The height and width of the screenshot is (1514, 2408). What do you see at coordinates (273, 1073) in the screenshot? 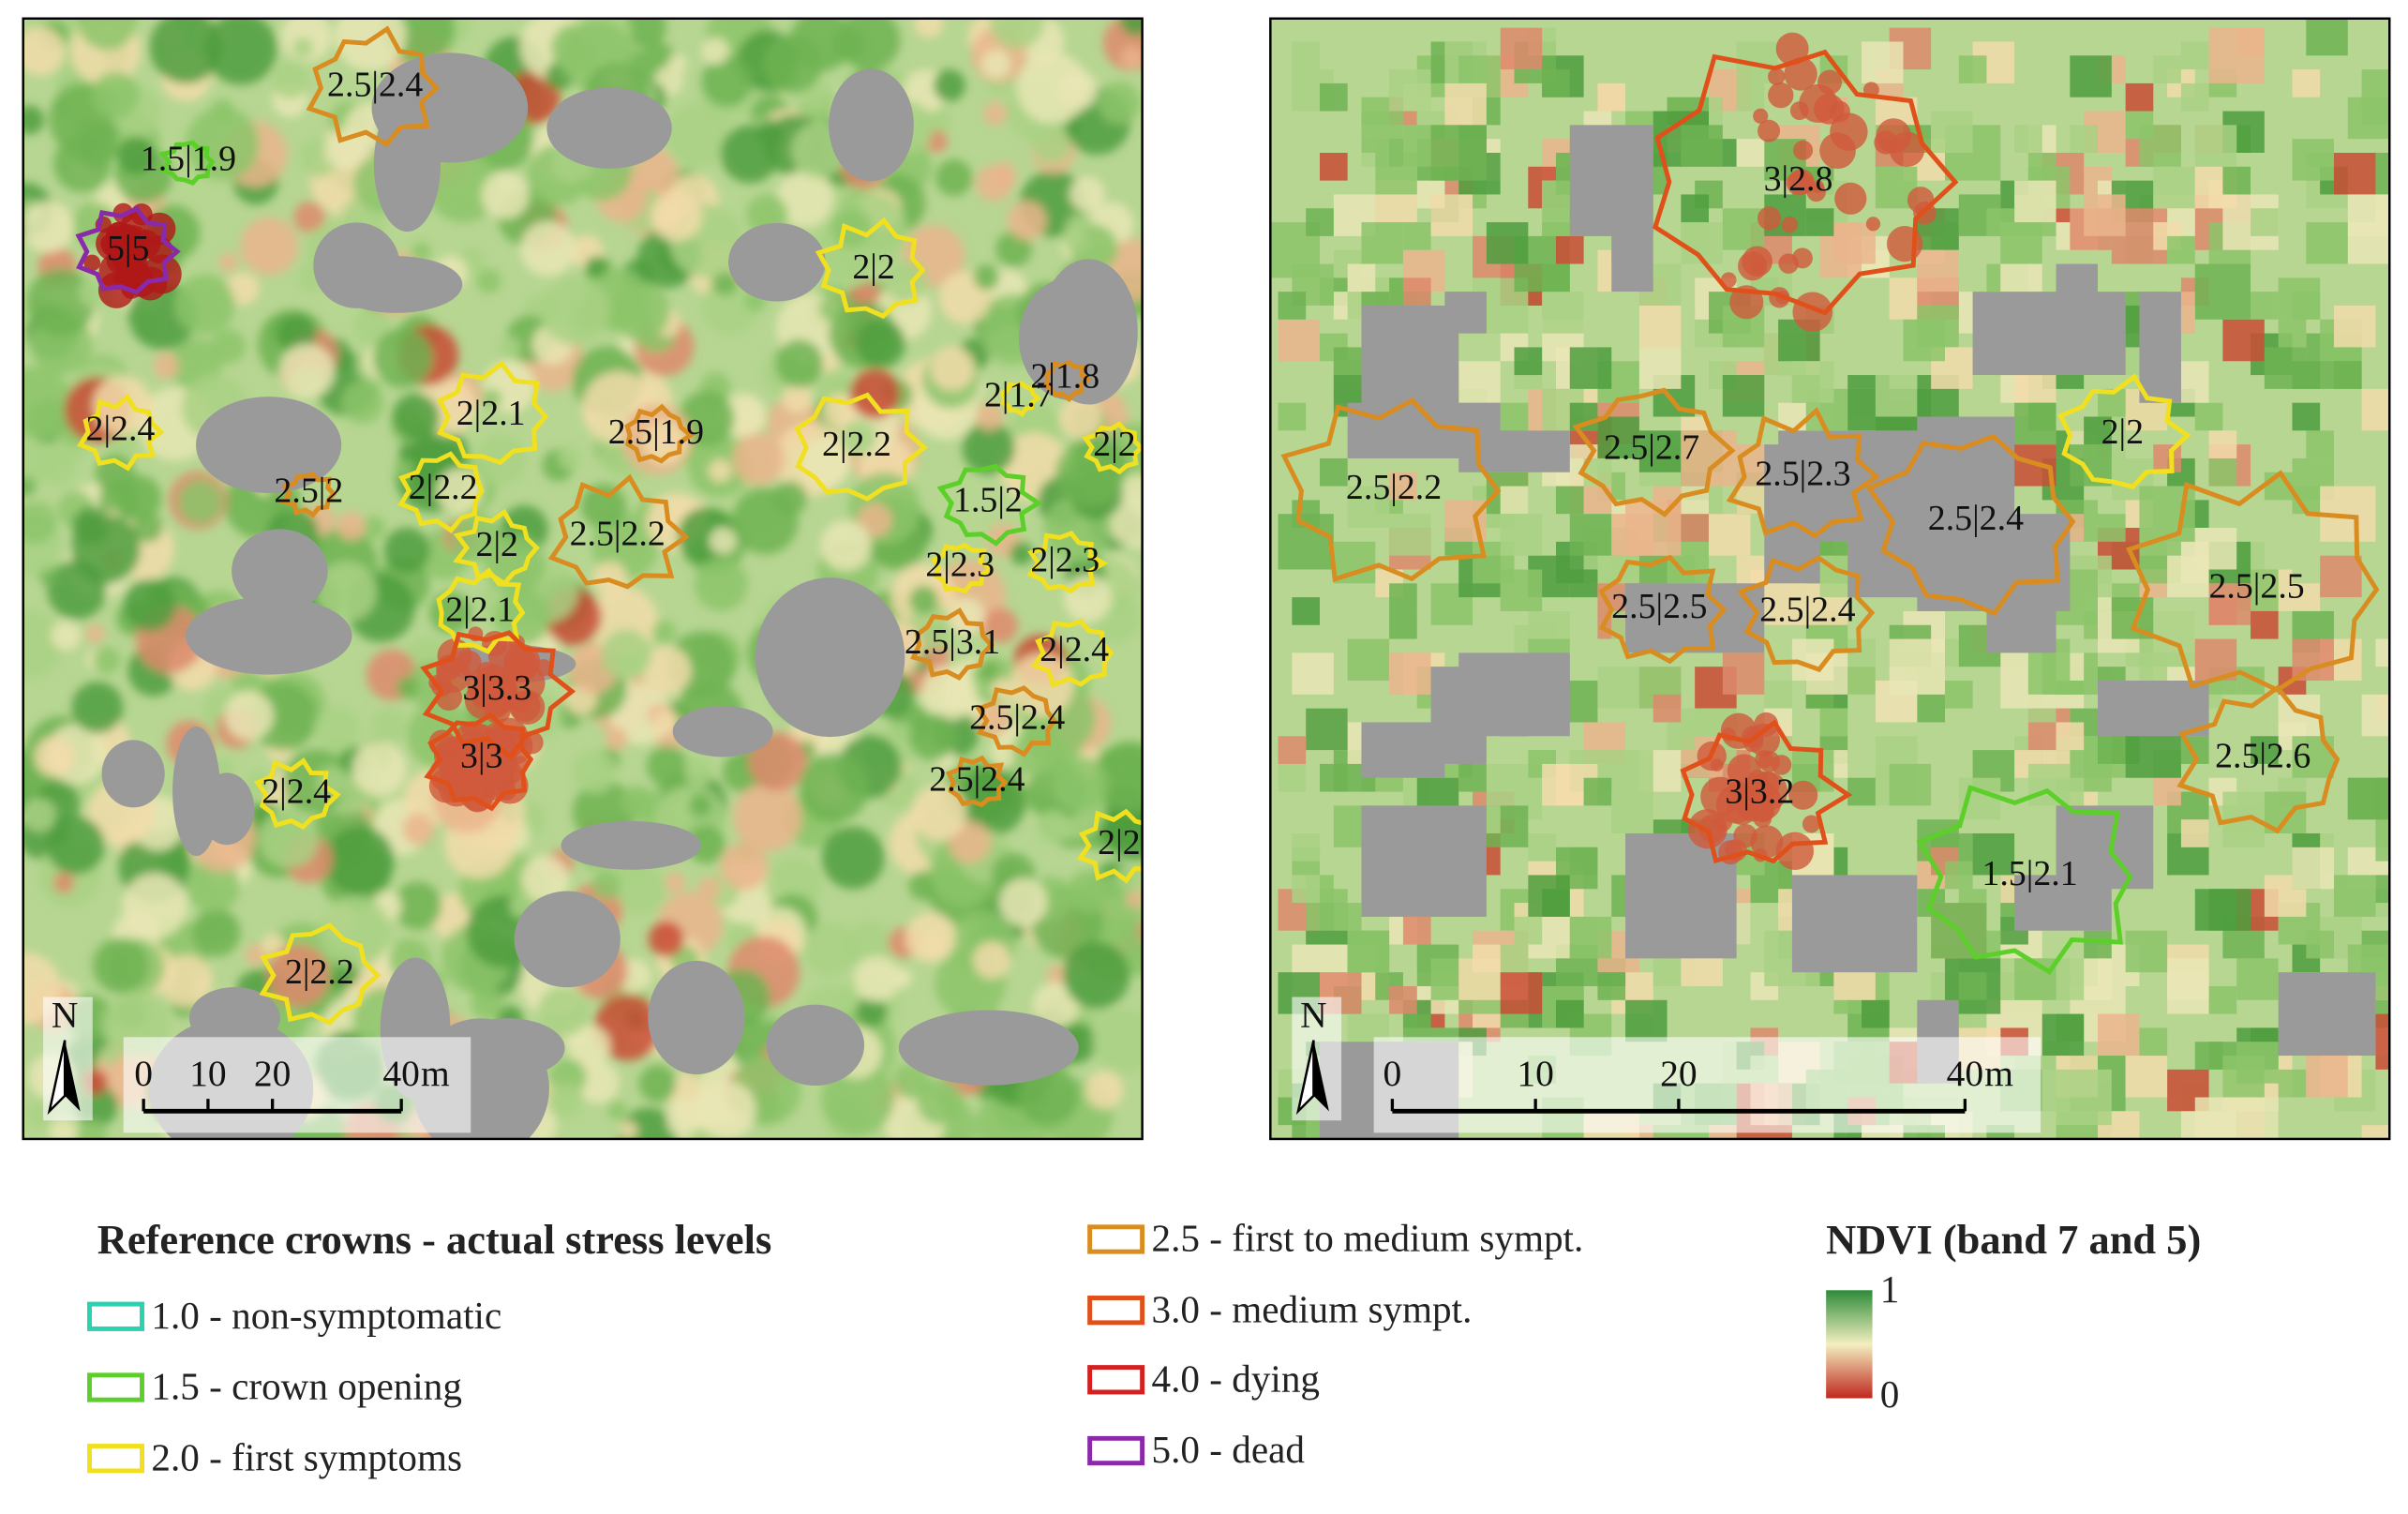
I see `scale-label: 20` at bounding box center [273, 1073].